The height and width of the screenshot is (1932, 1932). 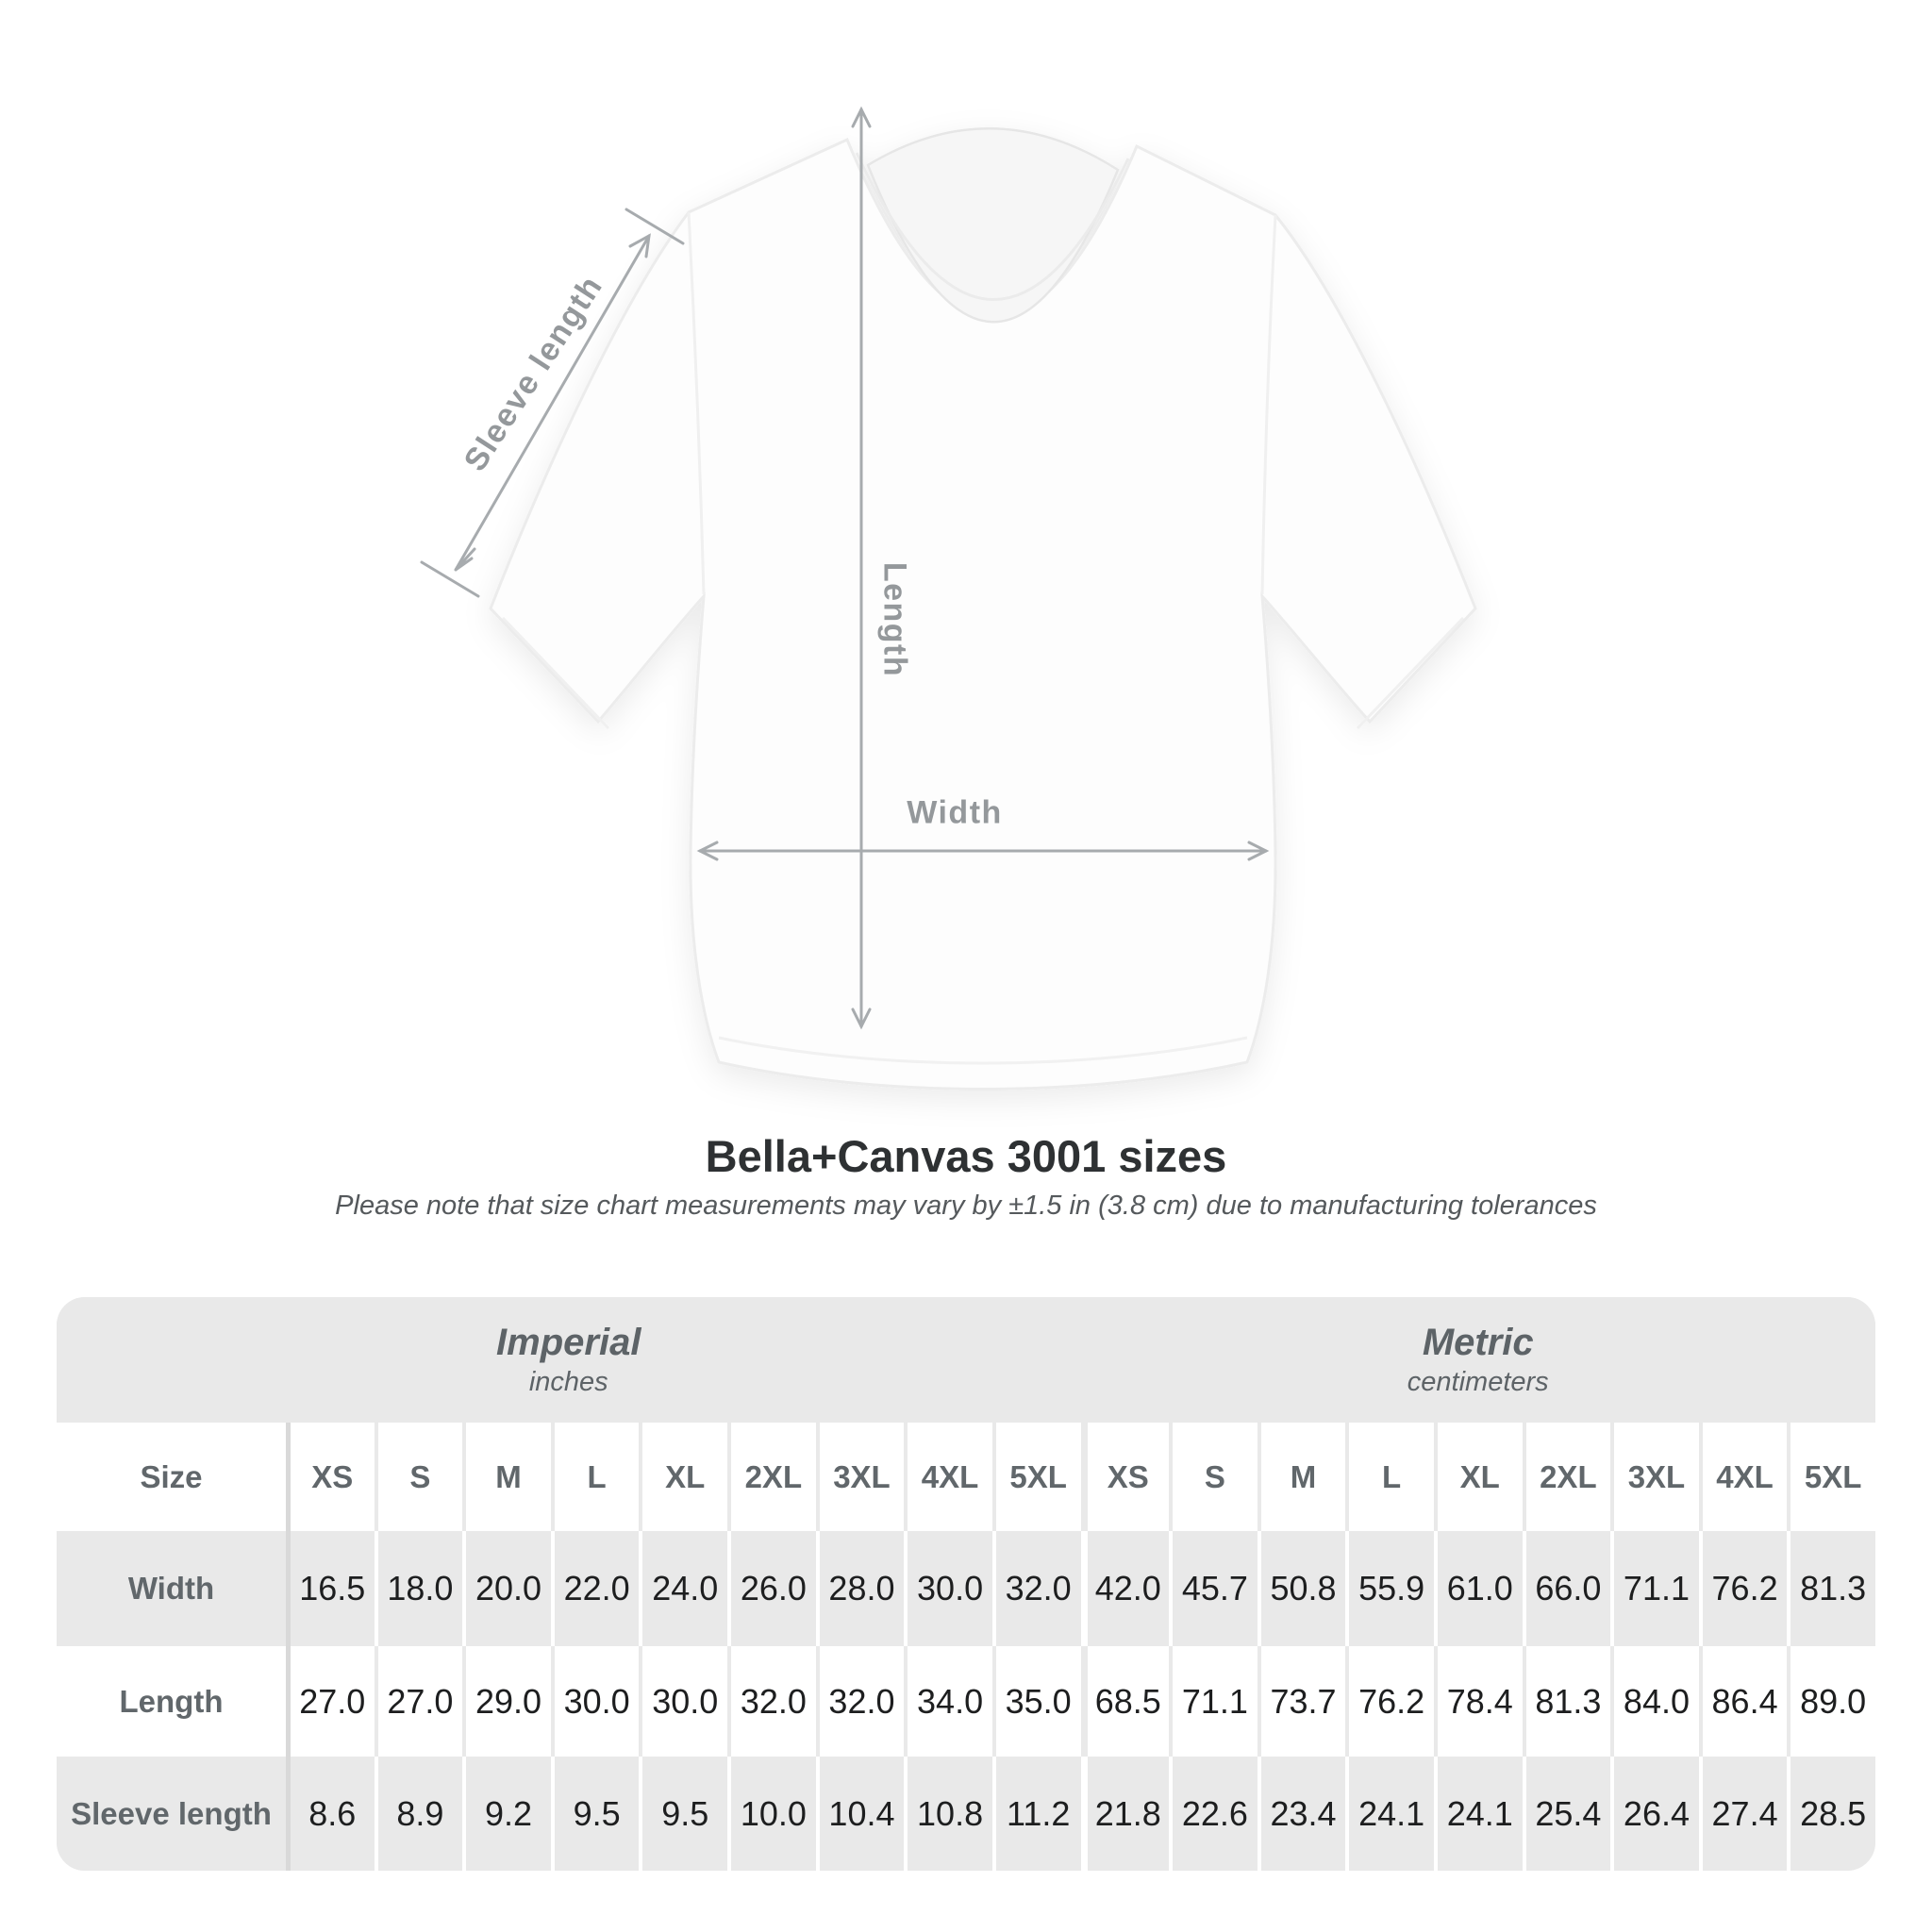 I want to click on value-cell: 68.5, so click(x=1125, y=1701).